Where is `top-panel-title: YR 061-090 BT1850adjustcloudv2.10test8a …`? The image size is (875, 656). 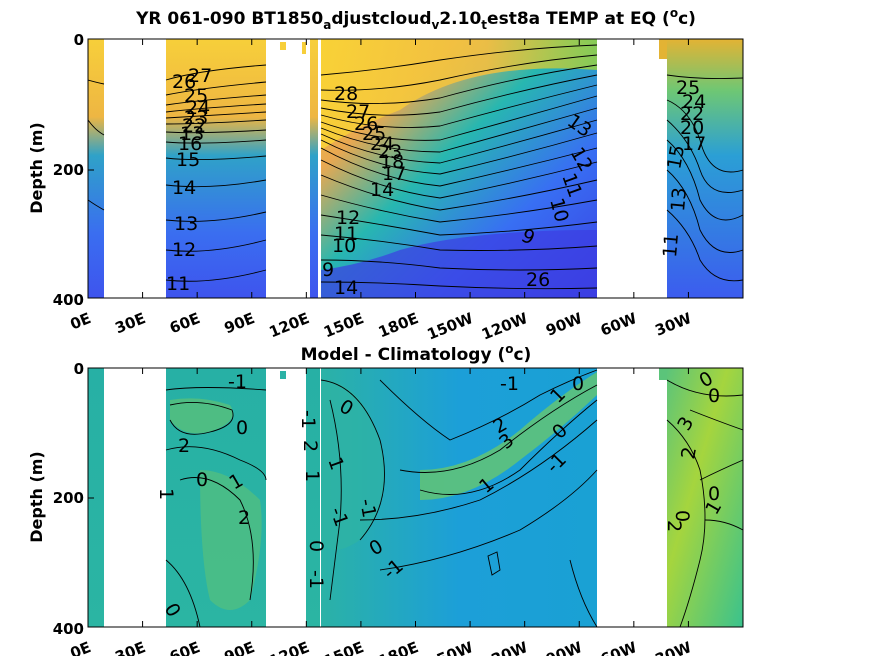 top-panel-title: YR 061-090 BT1850adjustcloudv2.10test8a … is located at coordinates (415, 19).